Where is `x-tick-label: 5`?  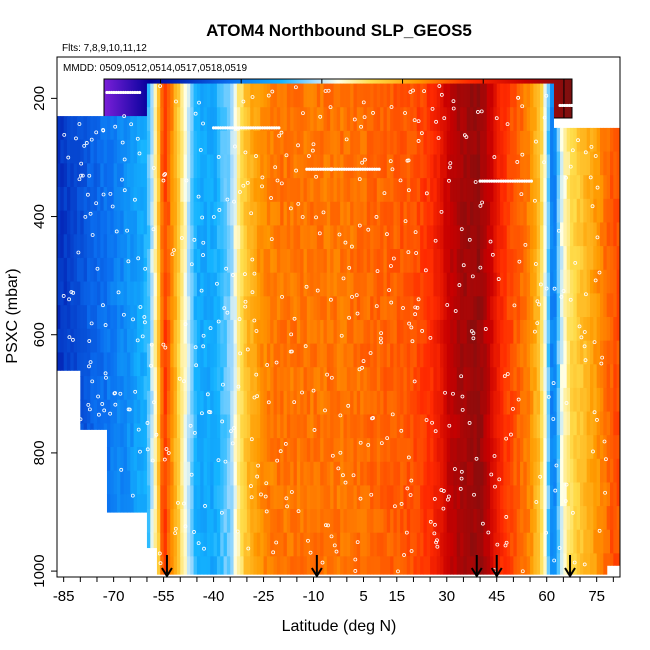
x-tick-label: 5 is located at coordinates (363, 596).